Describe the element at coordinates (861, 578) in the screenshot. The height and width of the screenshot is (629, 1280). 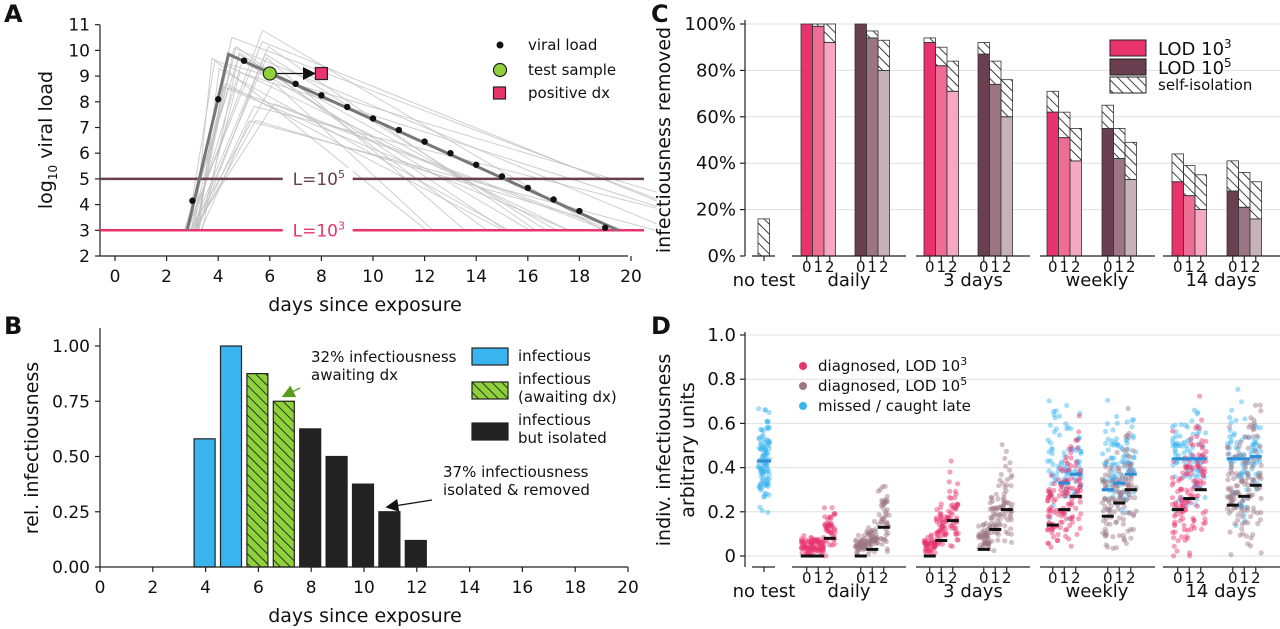
I see `d-sub-label: 0` at that location.